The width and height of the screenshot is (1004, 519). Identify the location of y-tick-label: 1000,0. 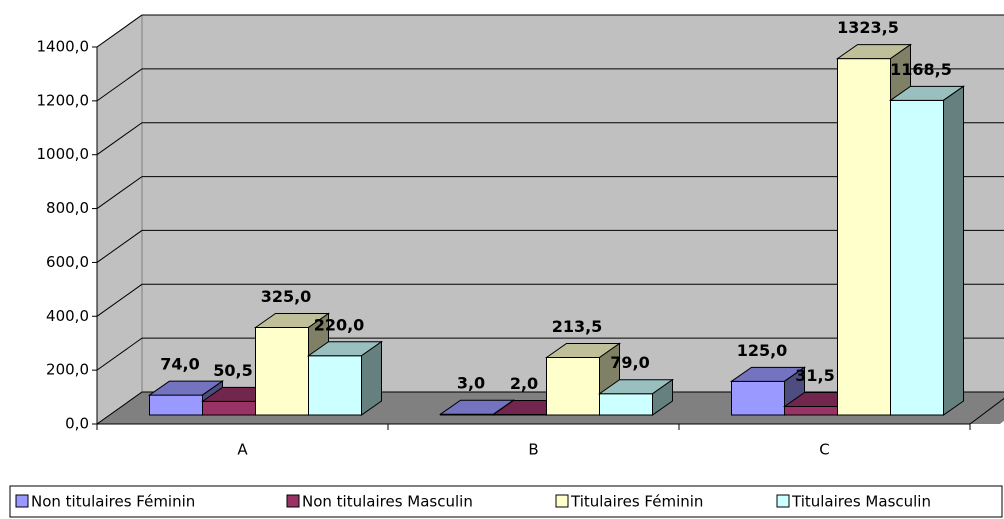
(63, 154).